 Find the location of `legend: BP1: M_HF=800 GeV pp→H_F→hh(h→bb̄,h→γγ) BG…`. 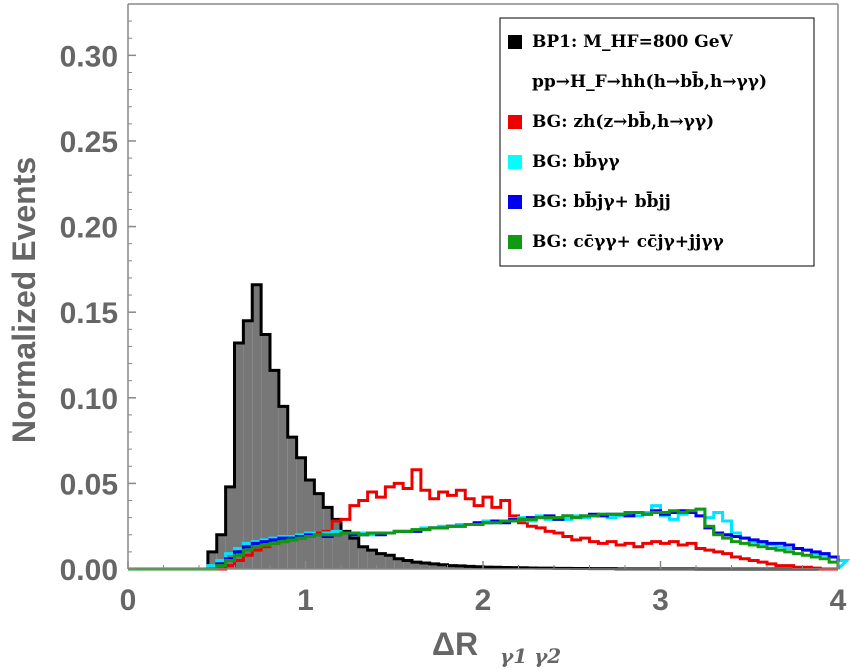

legend: BP1: M_HF=800 GeV pp→H_F→hh(h→bb̄,h→γγ) BG… is located at coordinates (657, 142).